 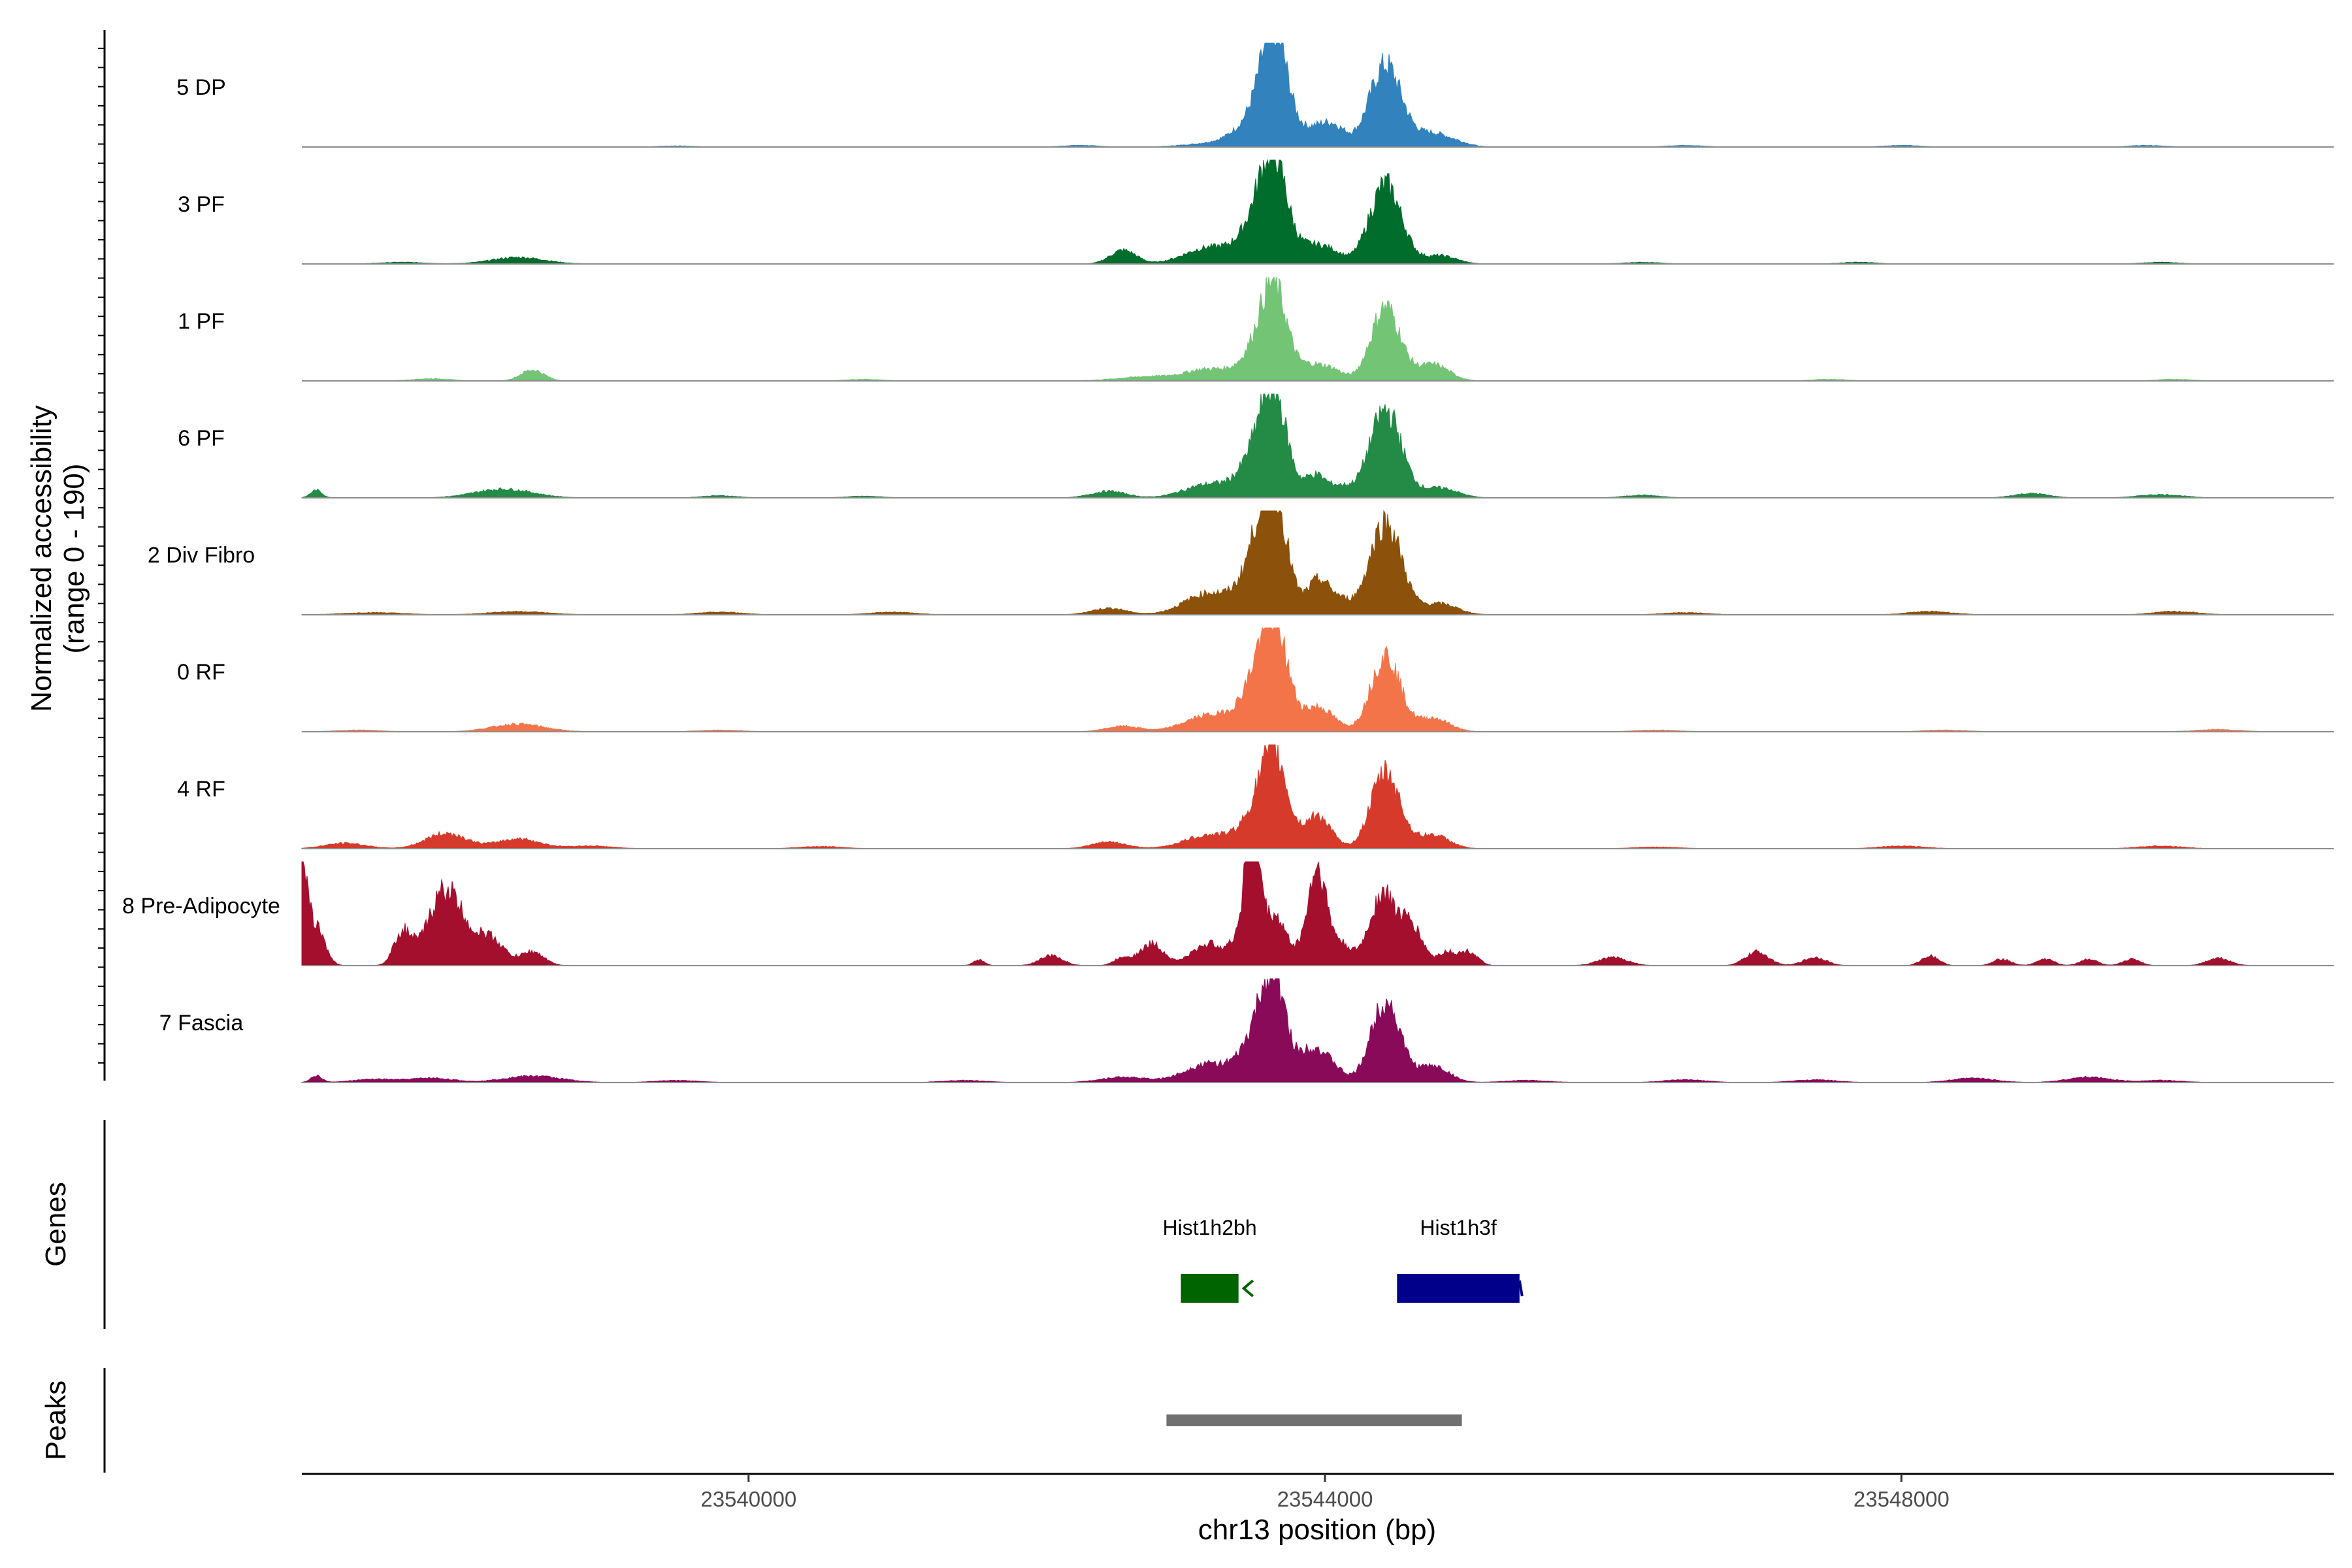 I want to click on track-6-pf: 6 PF, so click(x=1256, y=445).